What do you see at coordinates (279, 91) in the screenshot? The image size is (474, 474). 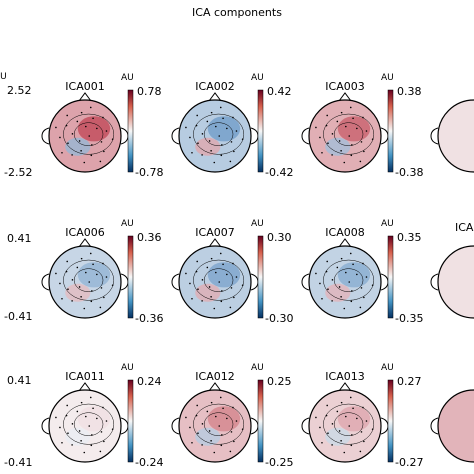 I see `colorbar-max: 0.42` at bounding box center [279, 91].